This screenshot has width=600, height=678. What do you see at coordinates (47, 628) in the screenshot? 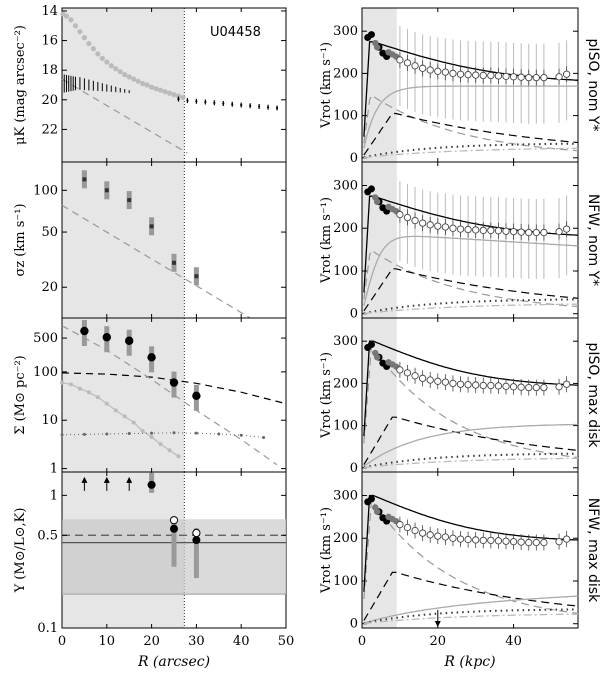
I see `y-tick-label: 0.1` at bounding box center [47, 628].